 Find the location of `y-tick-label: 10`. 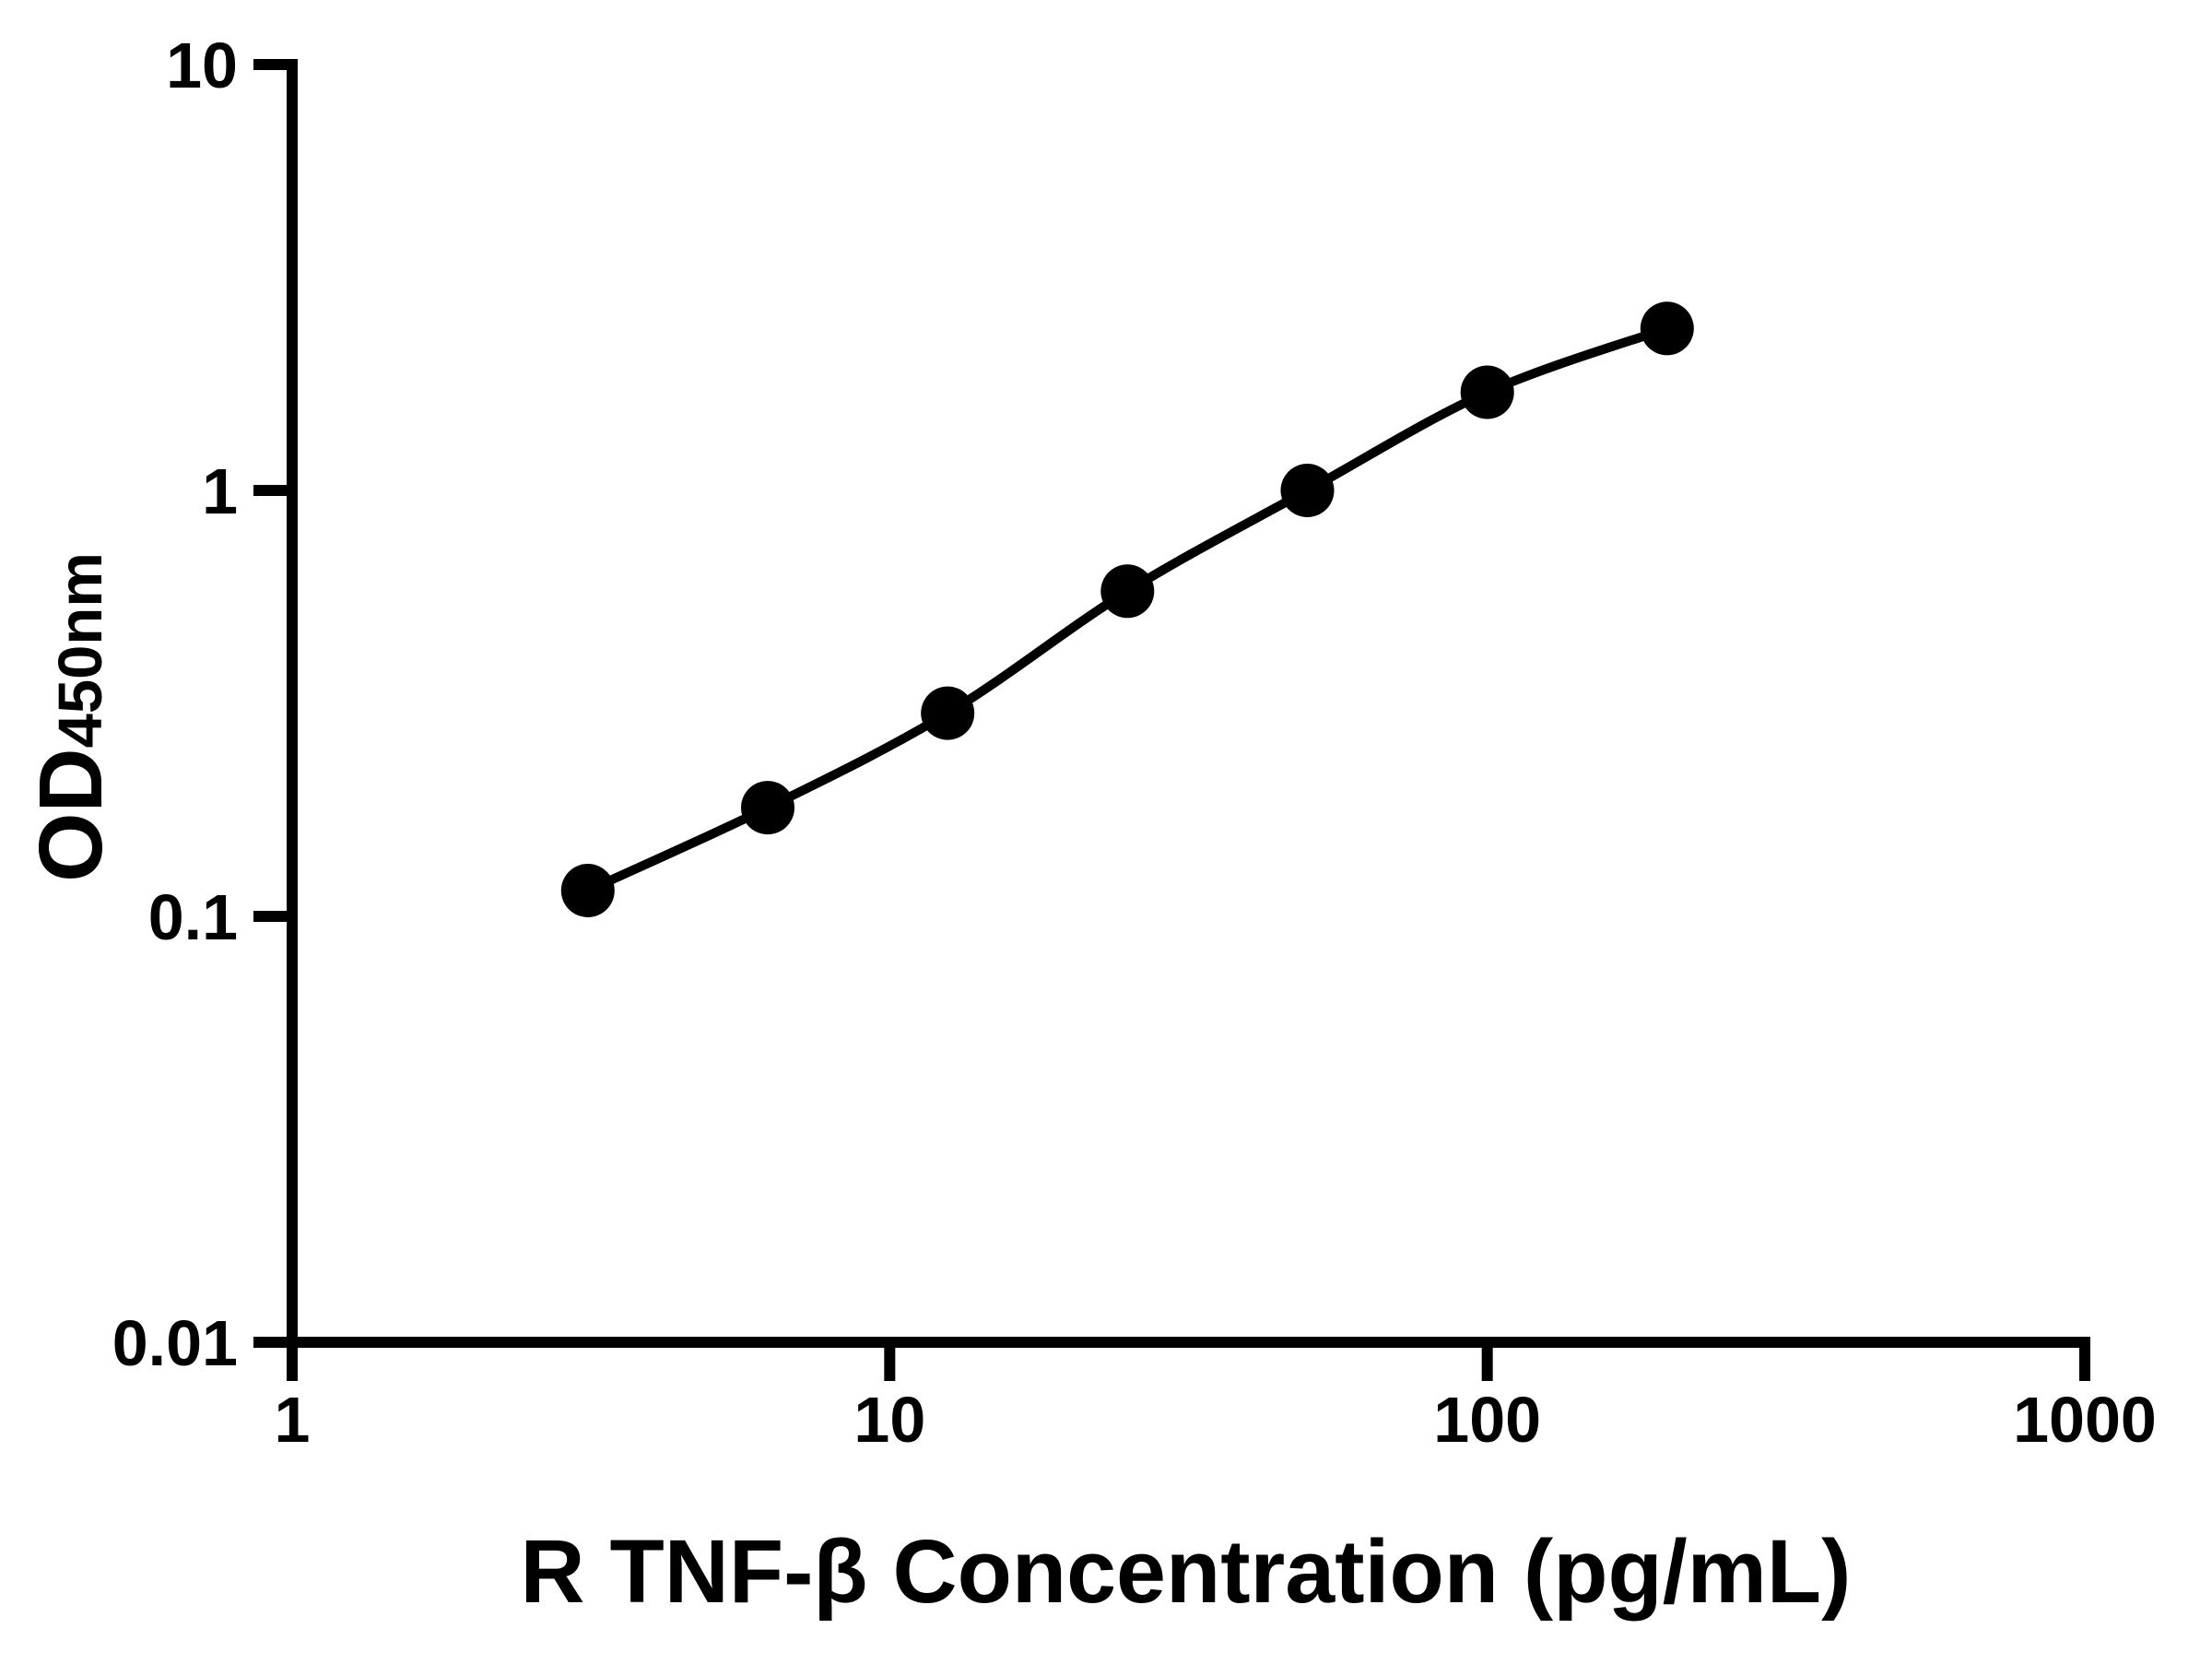

y-tick-label: 10 is located at coordinates (202, 65).